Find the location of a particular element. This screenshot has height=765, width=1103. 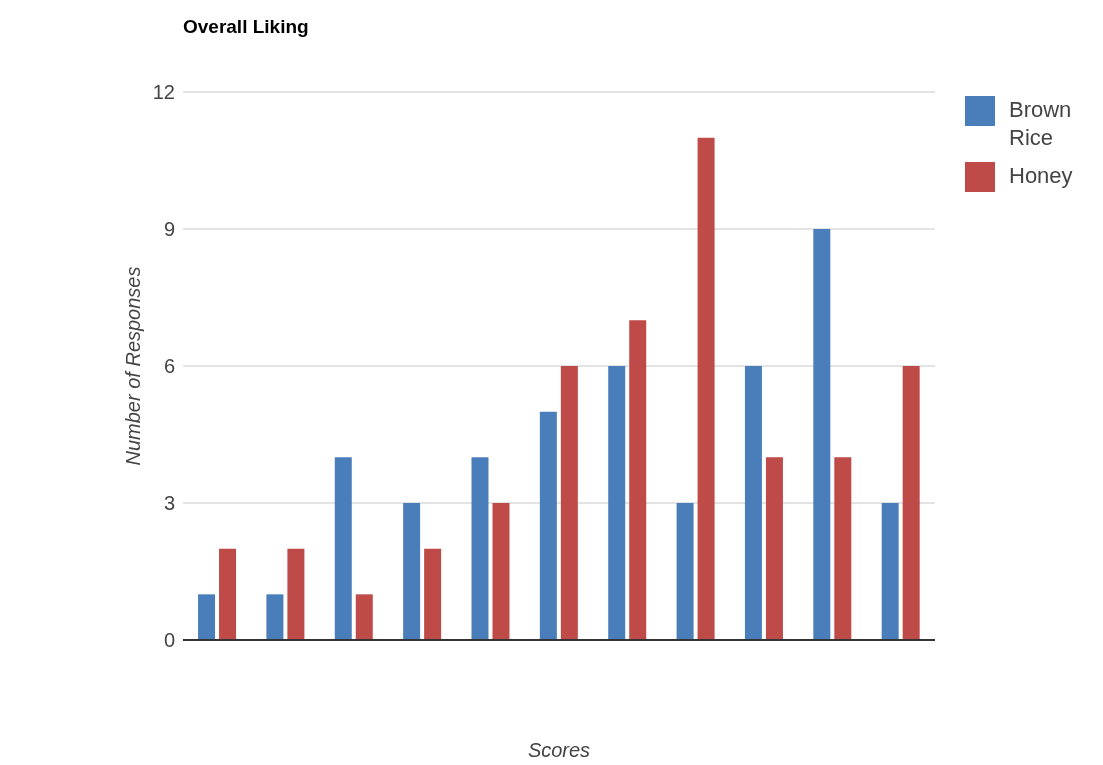

chart-title: Overall Liking is located at coordinates (246, 27).